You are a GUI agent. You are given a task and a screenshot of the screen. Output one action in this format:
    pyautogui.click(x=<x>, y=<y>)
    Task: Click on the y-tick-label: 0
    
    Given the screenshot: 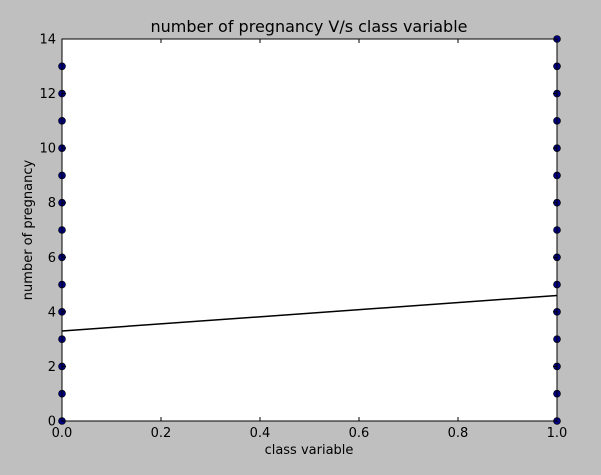 What is the action you would take?
    pyautogui.click(x=52, y=422)
    